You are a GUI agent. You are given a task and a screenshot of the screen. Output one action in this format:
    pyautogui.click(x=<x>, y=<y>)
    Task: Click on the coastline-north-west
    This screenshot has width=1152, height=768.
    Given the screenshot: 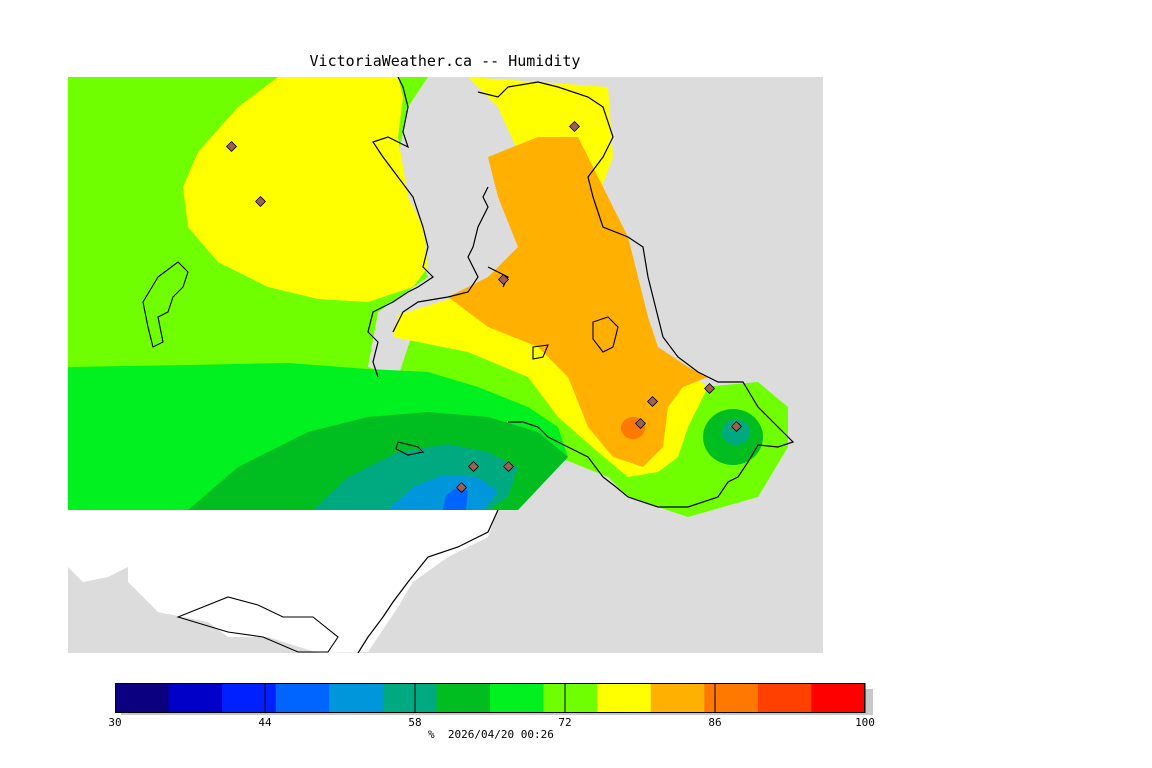 What is the action you would take?
    pyautogui.click(x=400, y=227)
    